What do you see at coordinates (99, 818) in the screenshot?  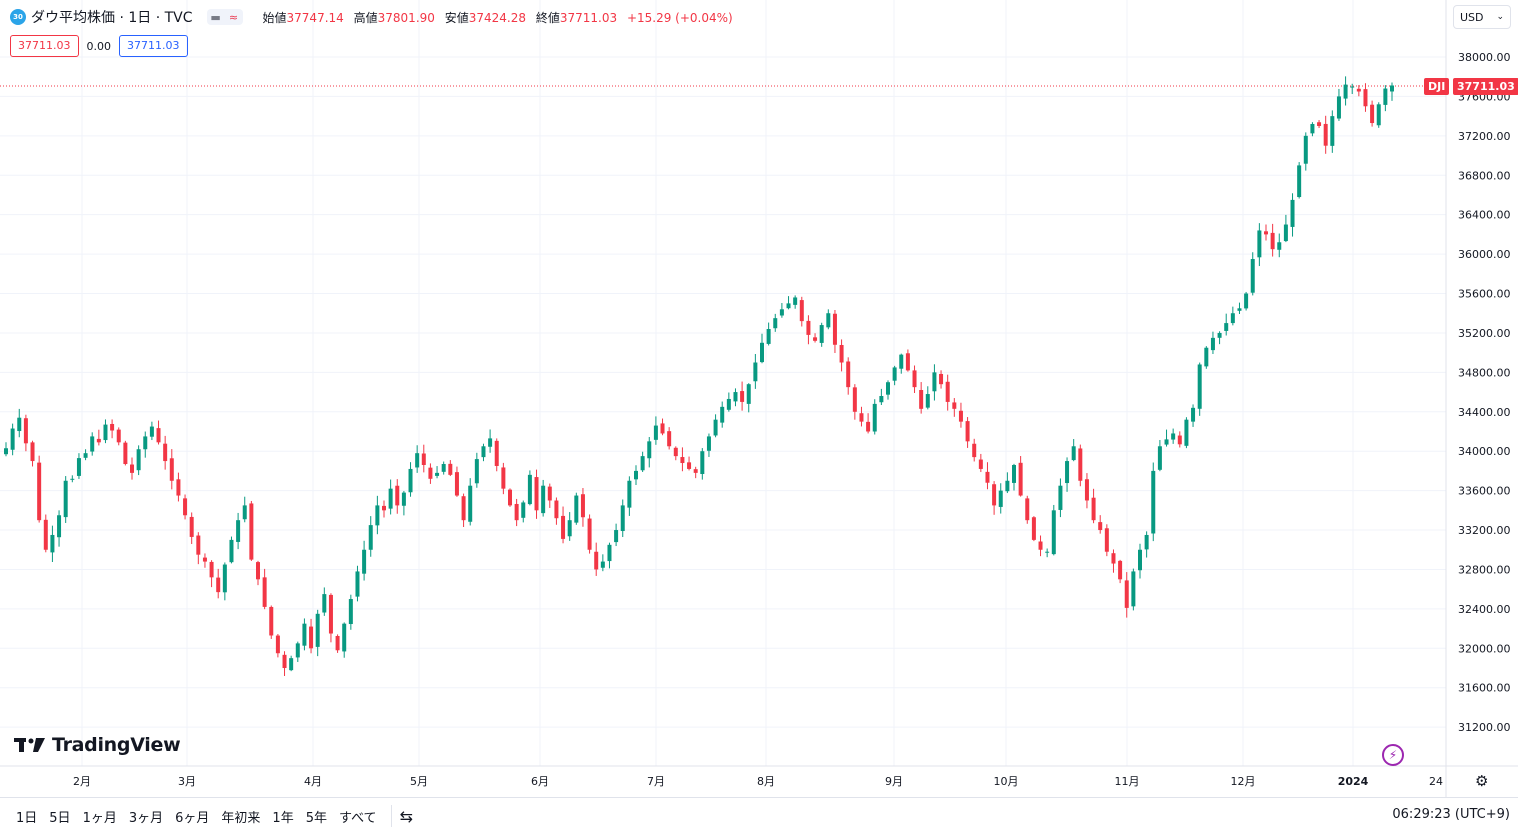 I see `range-1m-button: 1ヶ月` at bounding box center [99, 818].